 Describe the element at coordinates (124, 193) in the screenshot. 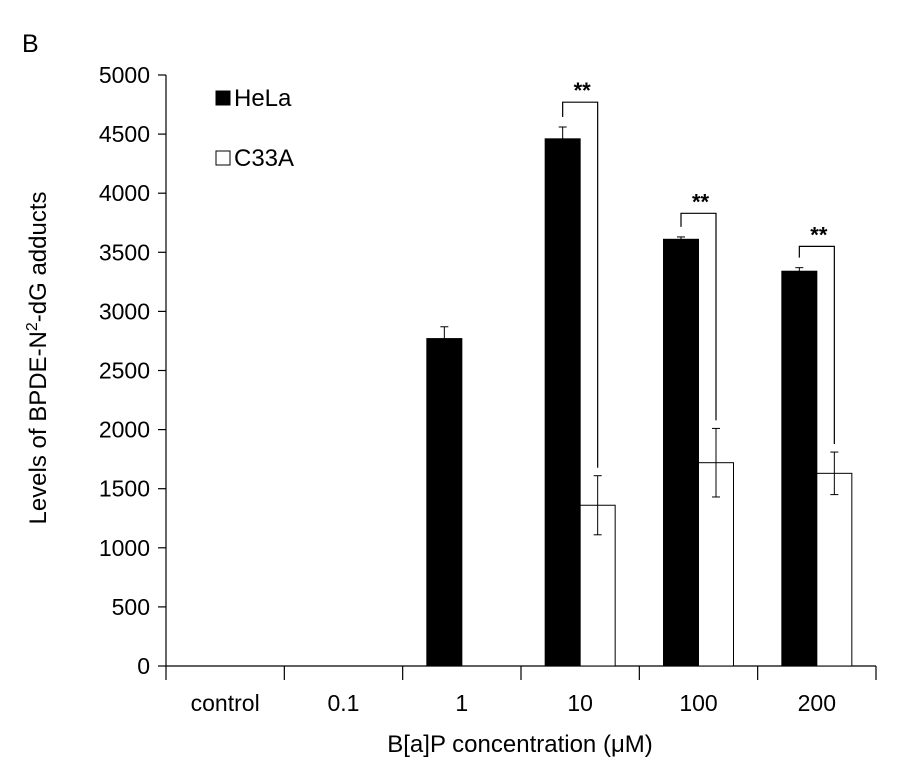

I see `y-tick-label: 4000` at that location.